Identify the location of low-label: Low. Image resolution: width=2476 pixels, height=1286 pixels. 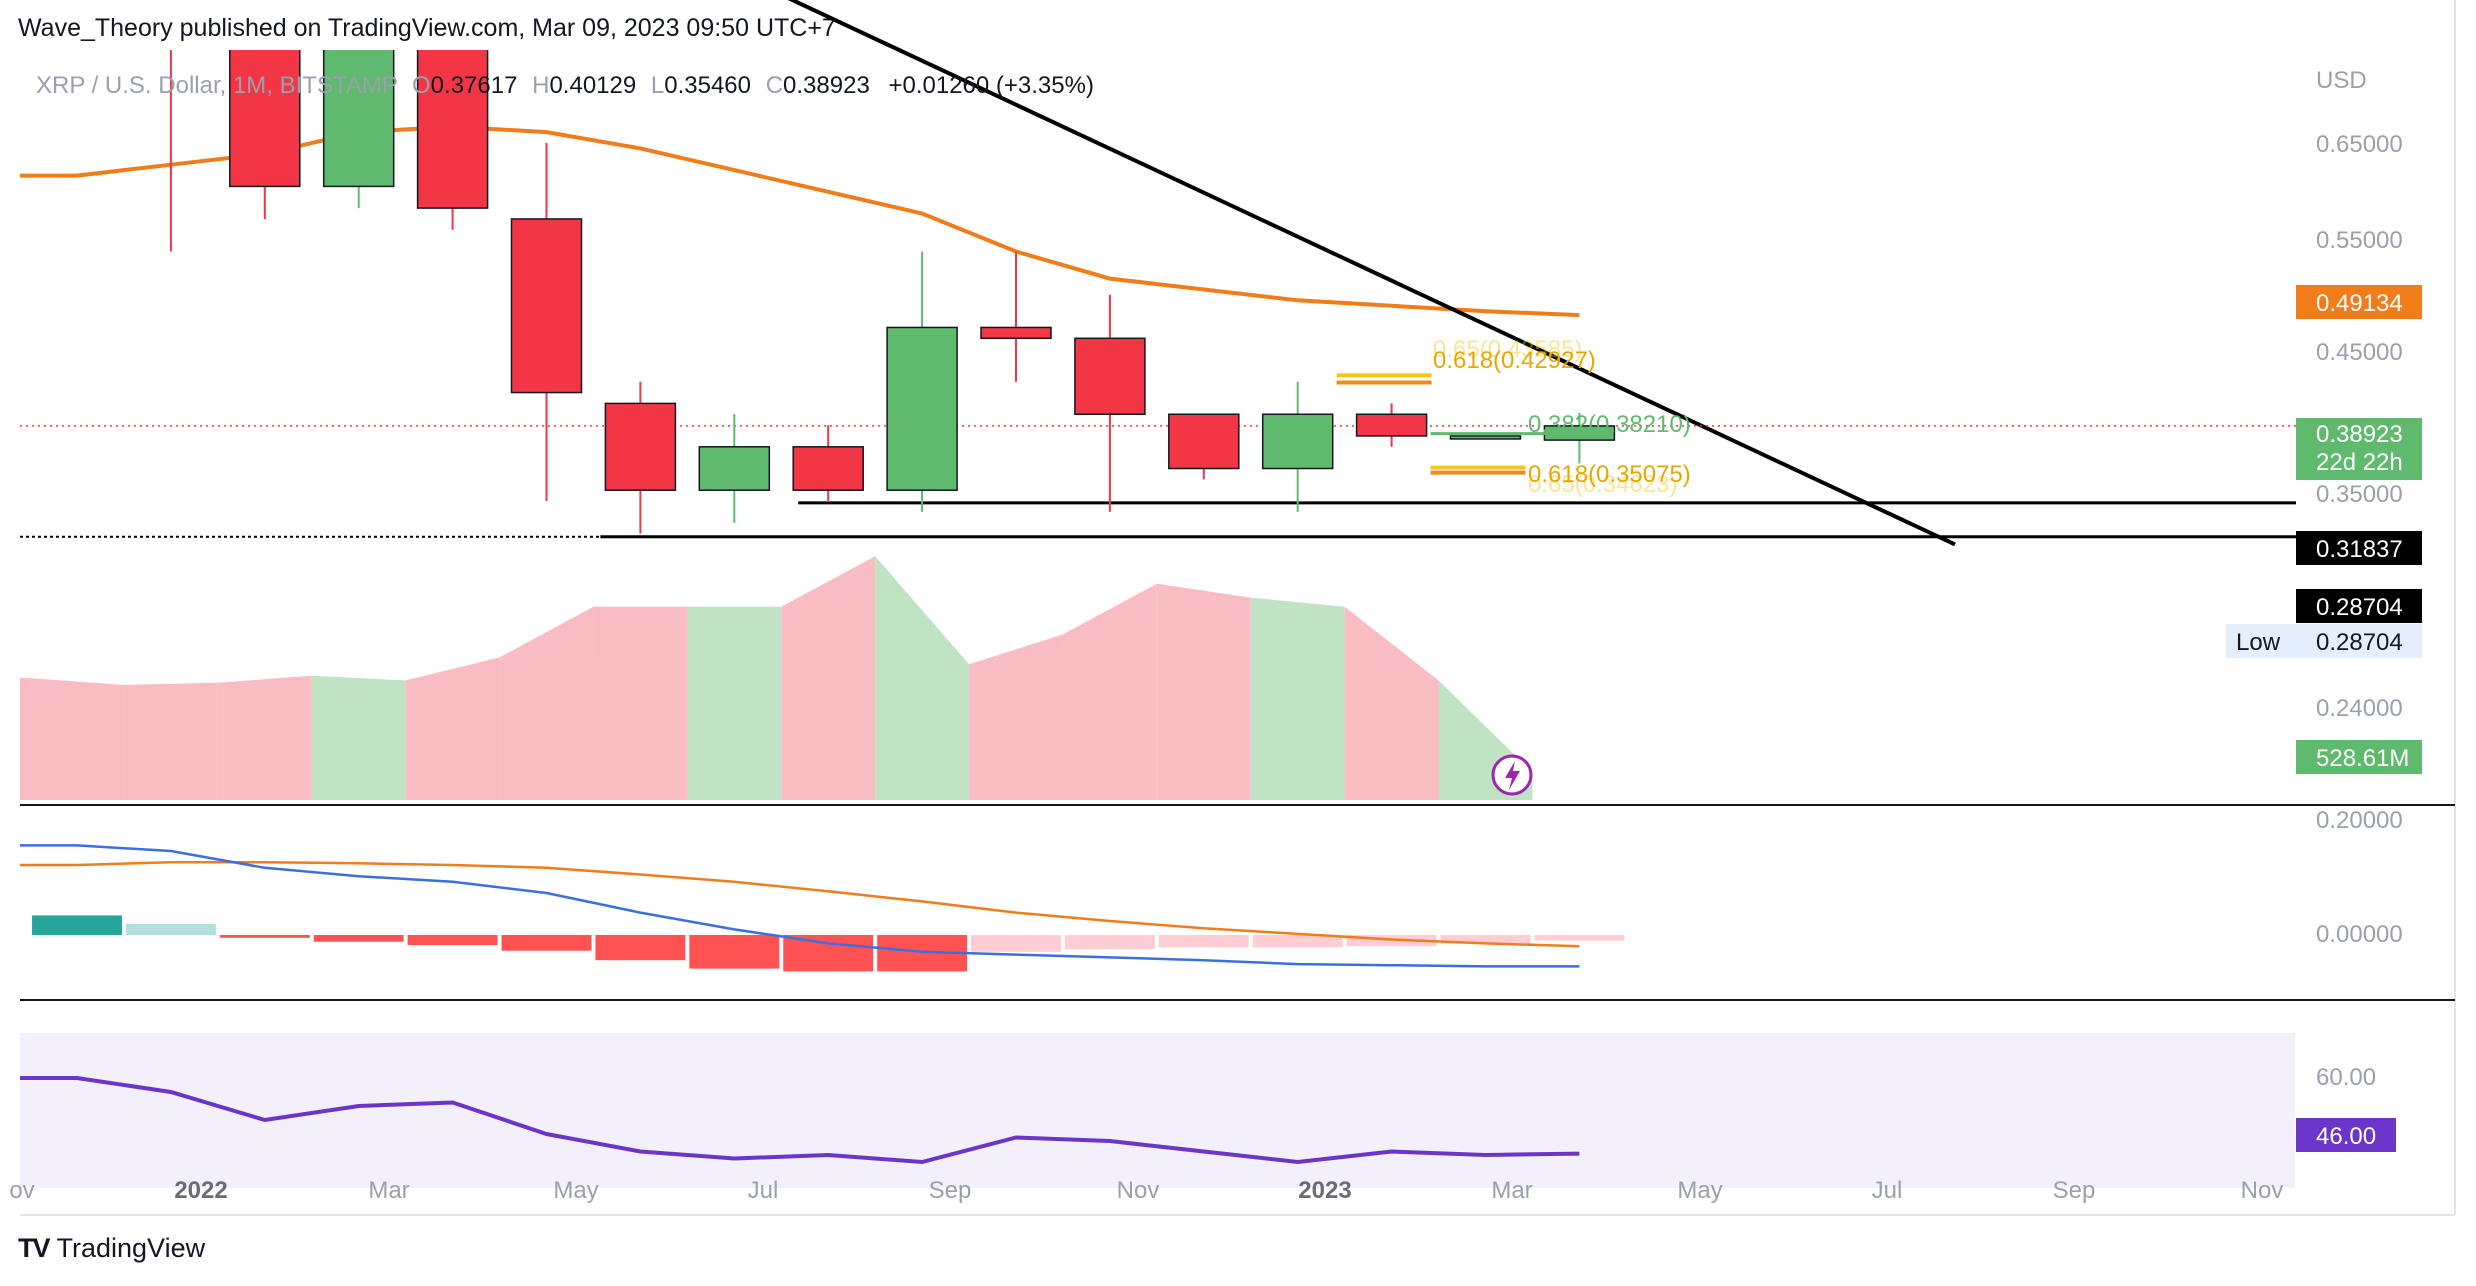
(2258, 642).